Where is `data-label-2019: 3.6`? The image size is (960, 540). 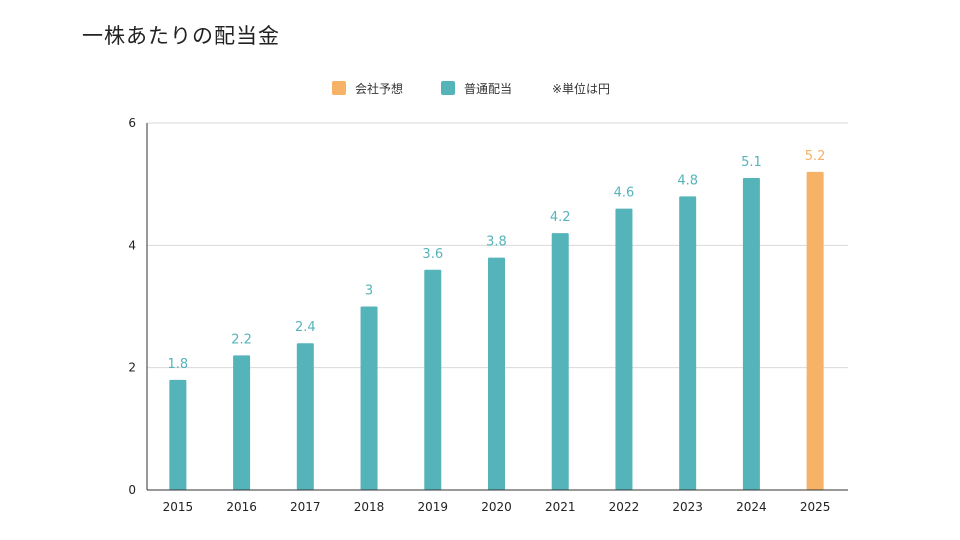 data-label-2019: 3.6 is located at coordinates (432, 254).